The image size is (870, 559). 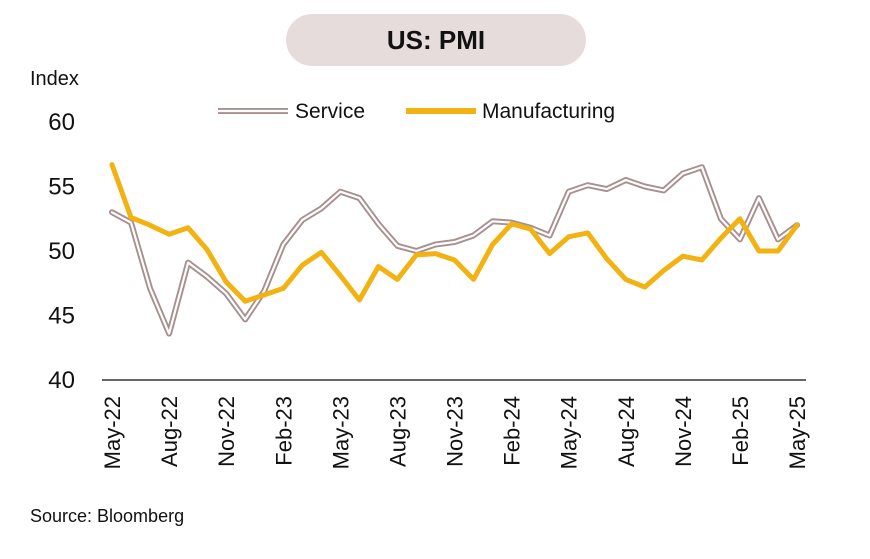 I want to click on source-note: Source: Bloomberg, so click(x=107, y=516).